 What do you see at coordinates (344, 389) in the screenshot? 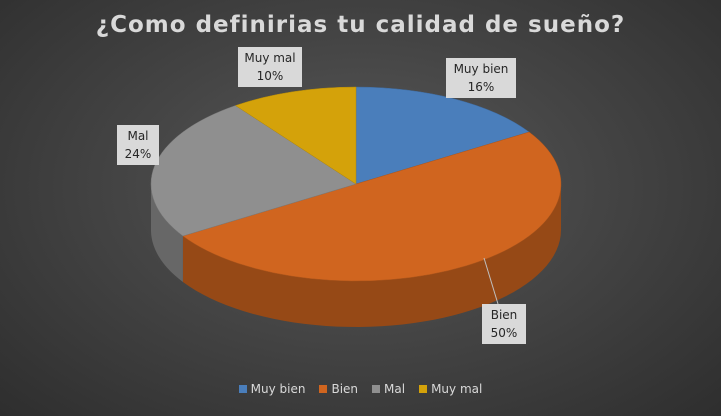
I see `legend-label: Bien` at bounding box center [344, 389].